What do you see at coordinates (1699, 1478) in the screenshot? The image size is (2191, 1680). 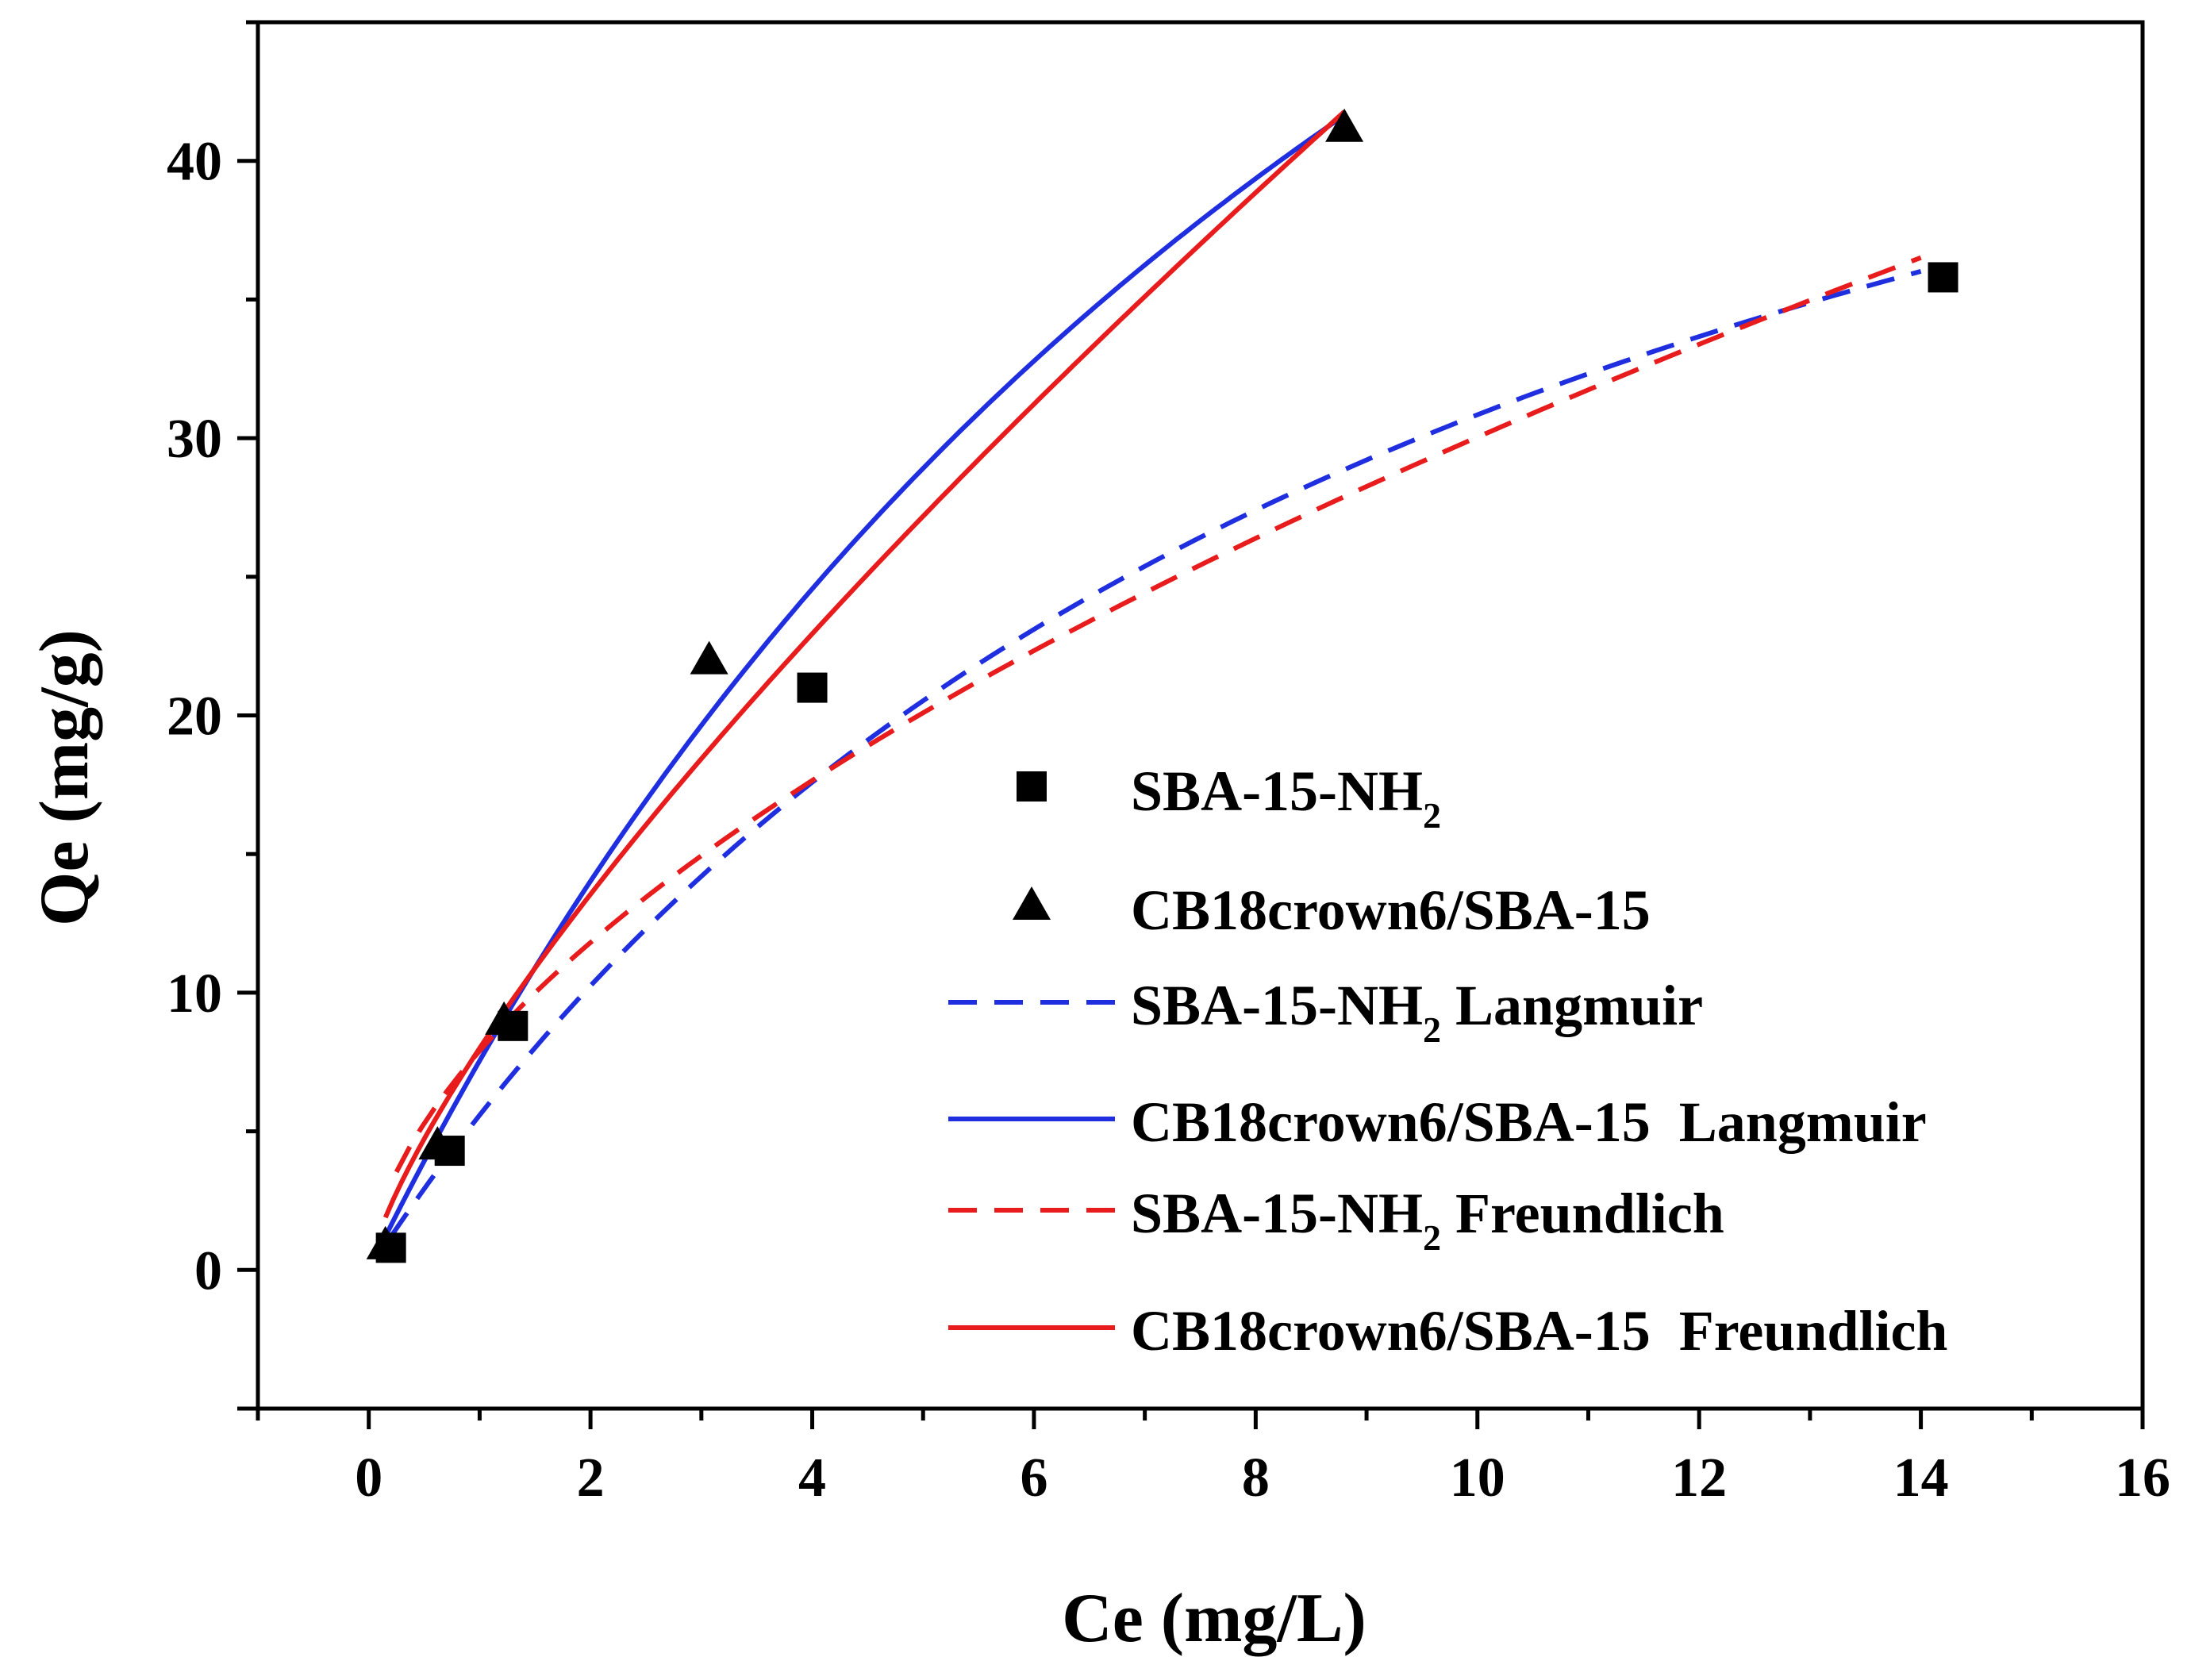 I see `x-tick-label: 12` at bounding box center [1699, 1478].